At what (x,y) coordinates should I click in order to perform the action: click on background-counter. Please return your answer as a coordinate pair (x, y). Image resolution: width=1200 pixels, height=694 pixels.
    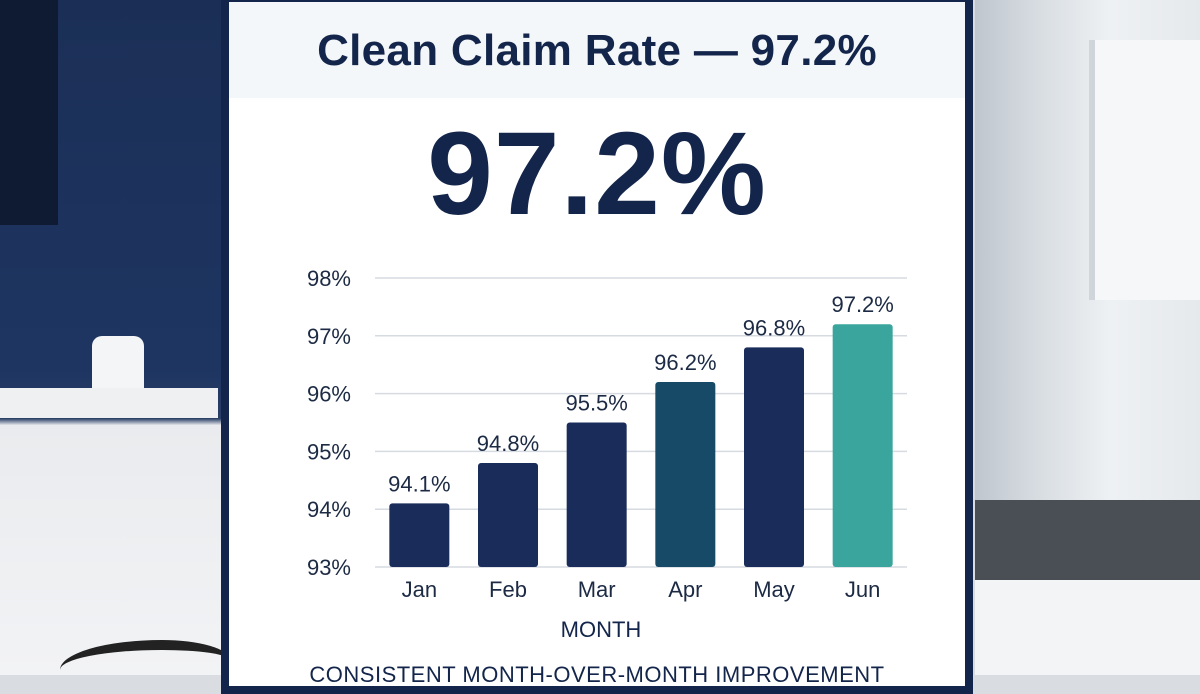
    Looking at the image, I should click on (1087, 545).